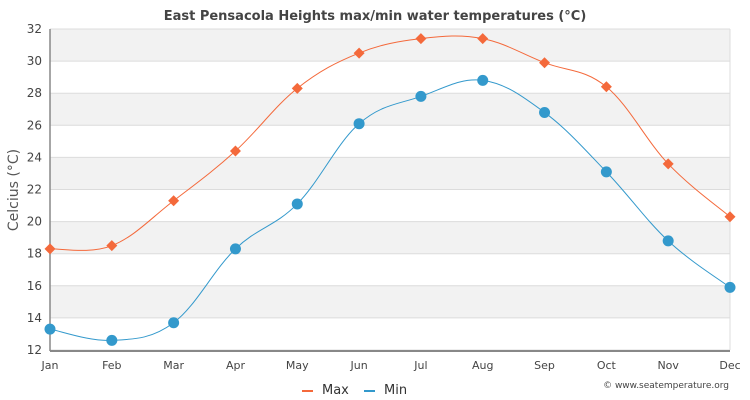 The height and width of the screenshot is (400, 750). I want to click on legend-item-max: Max, so click(325, 390).